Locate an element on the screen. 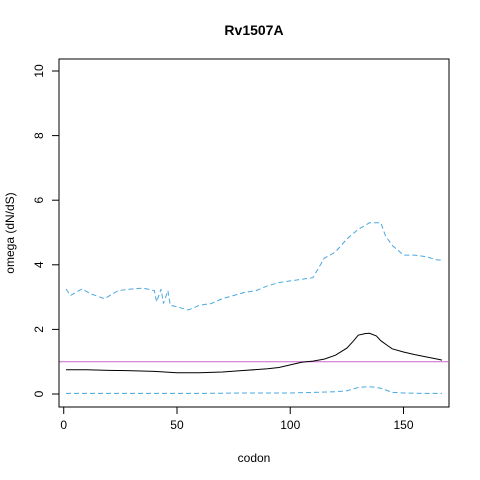 The image size is (480, 480). y-tick-label: 4 is located at coordinates (39, 264).